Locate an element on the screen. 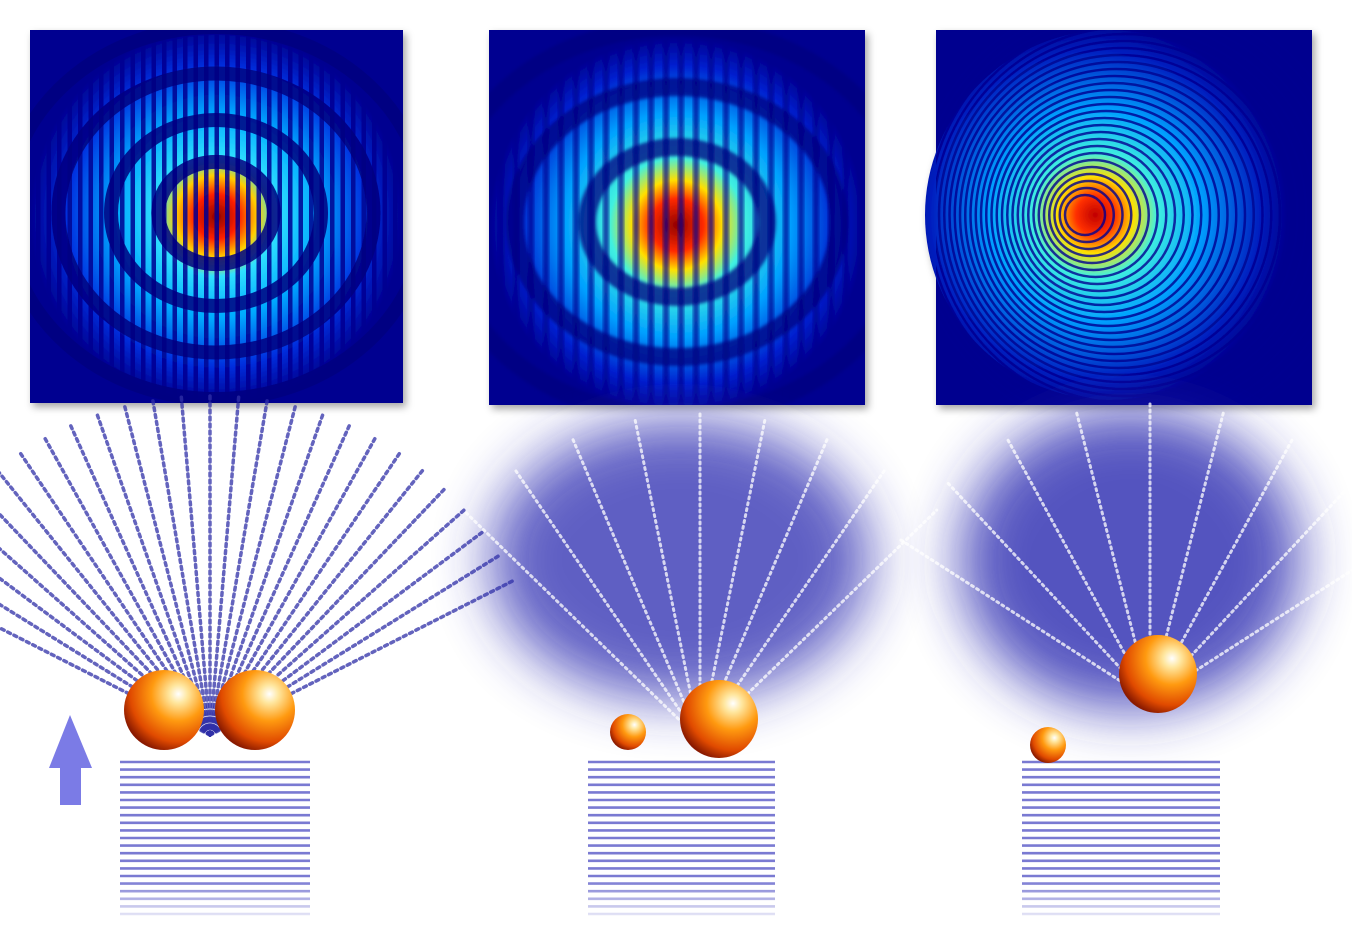  arrow-head is located at coordinates (70, 741).